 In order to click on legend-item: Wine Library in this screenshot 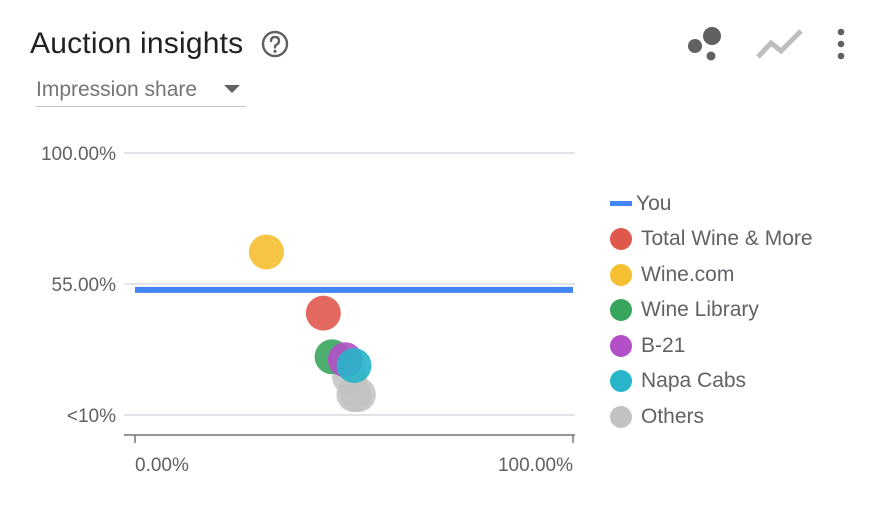, I will do `click(711, 311)`.